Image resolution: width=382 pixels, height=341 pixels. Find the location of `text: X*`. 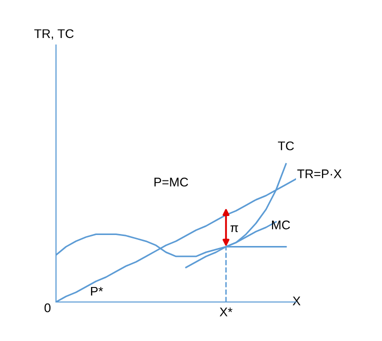

text: X* is located at coordinates (226, 312).